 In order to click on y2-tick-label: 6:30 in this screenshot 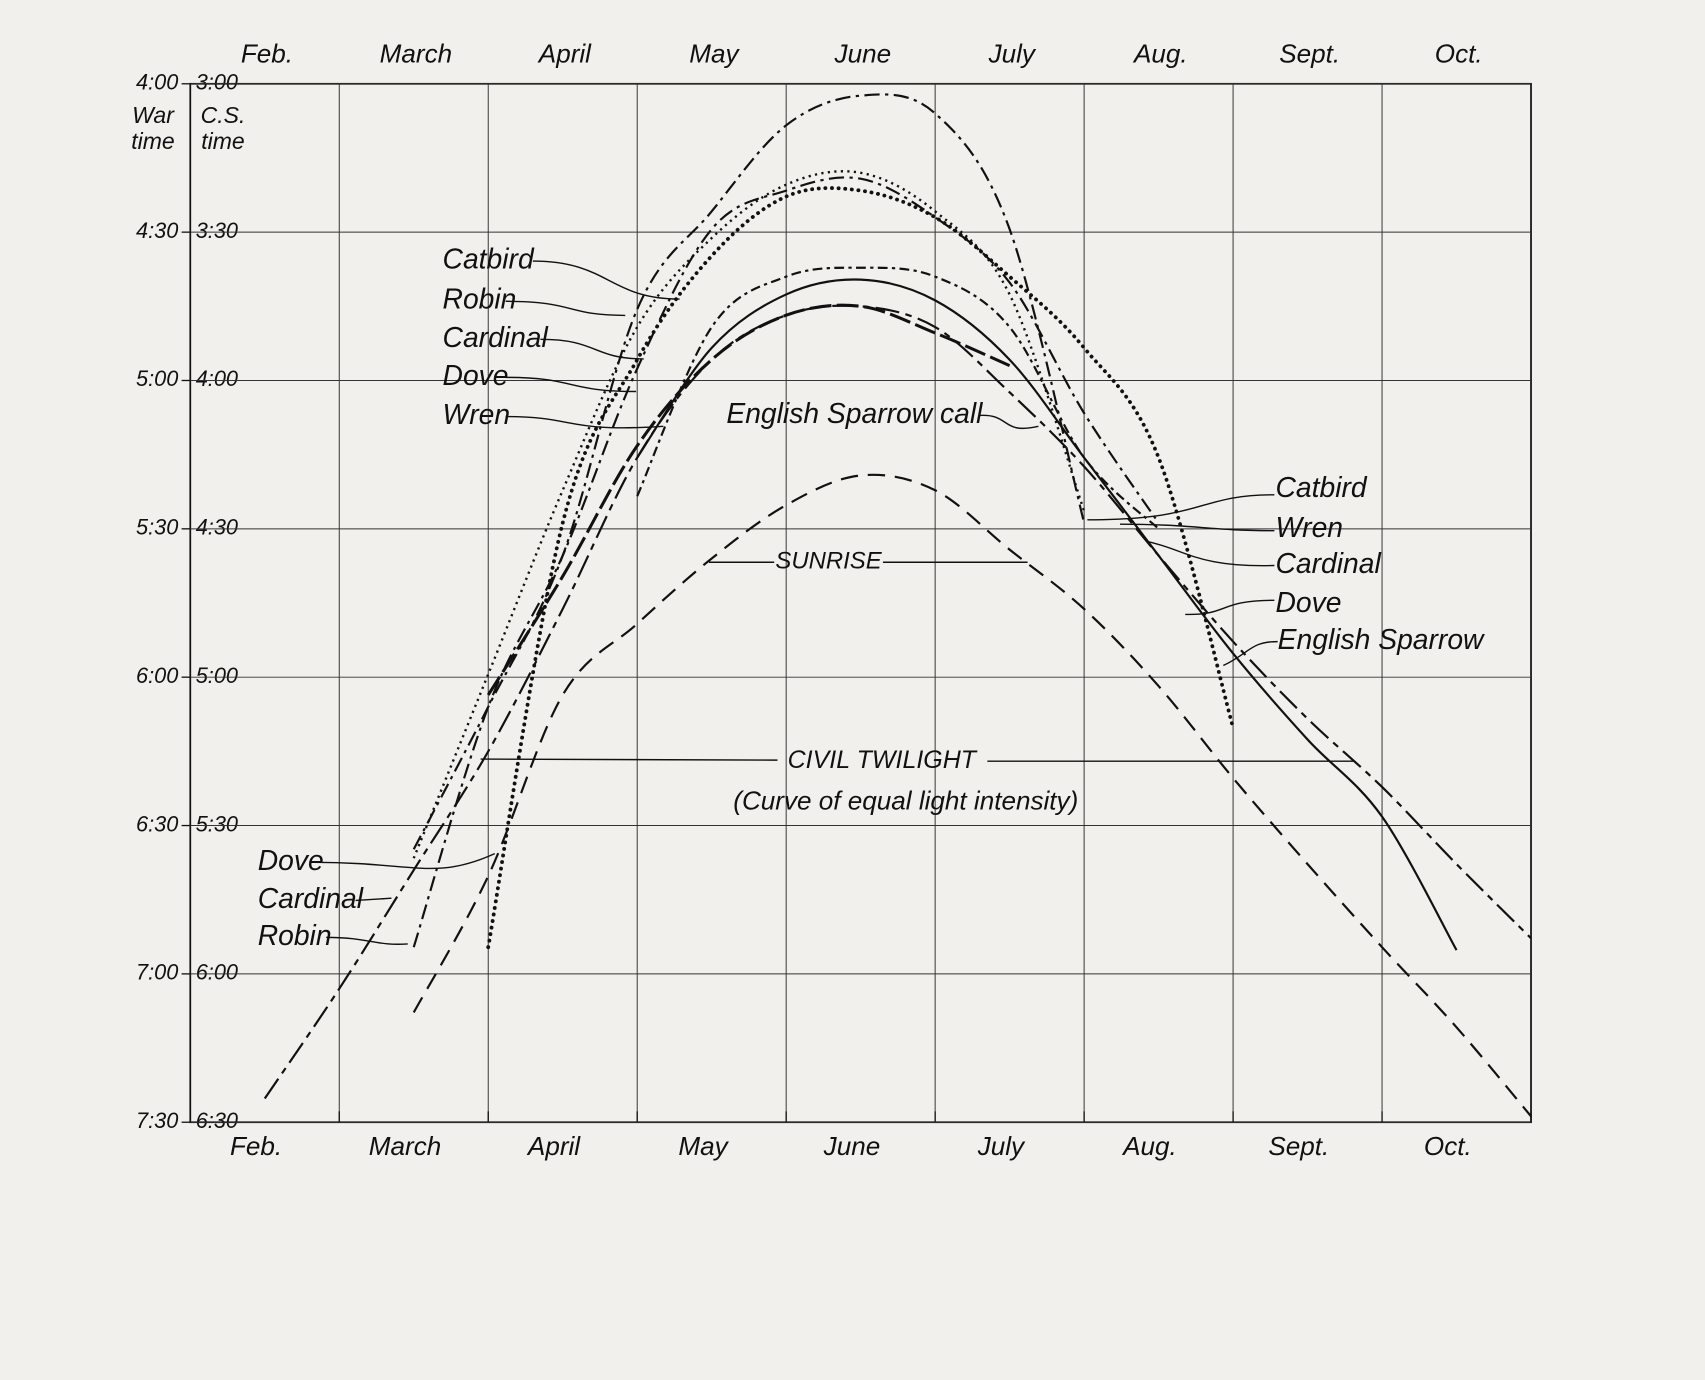, I will do `click(157, 823)`.